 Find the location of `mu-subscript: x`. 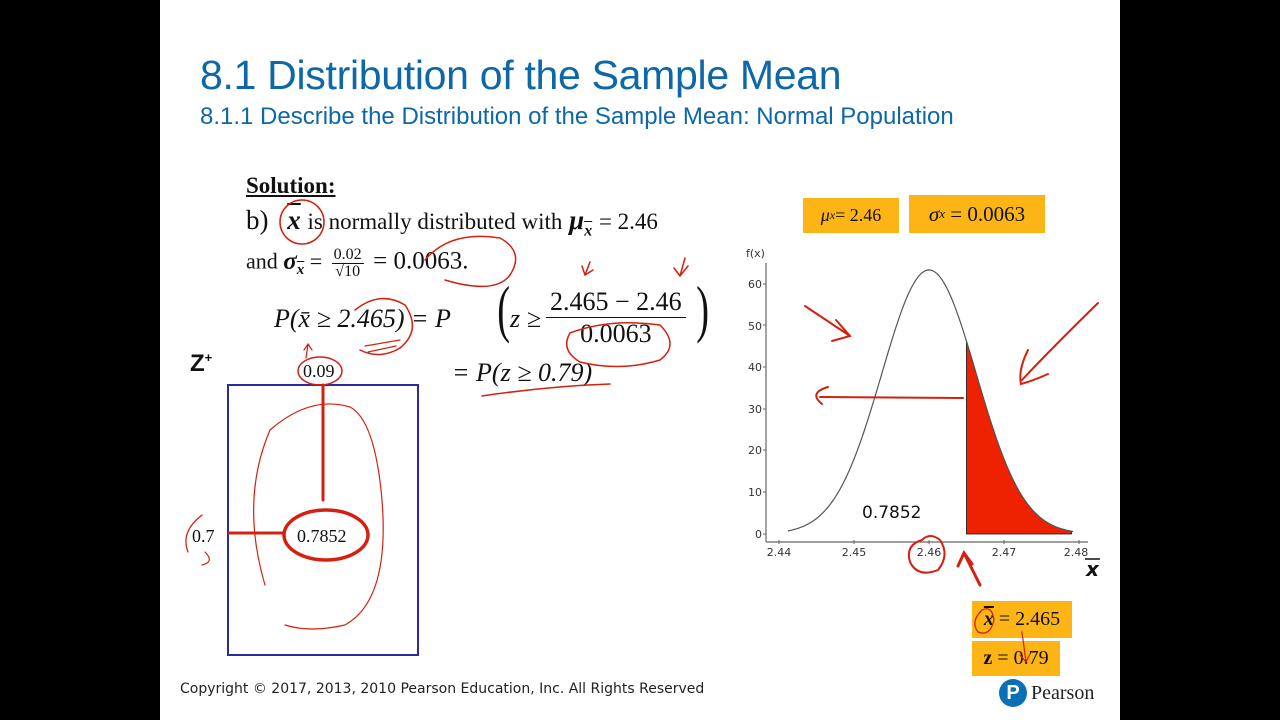

mu-subscript: x is located at coordinates (588, 231).